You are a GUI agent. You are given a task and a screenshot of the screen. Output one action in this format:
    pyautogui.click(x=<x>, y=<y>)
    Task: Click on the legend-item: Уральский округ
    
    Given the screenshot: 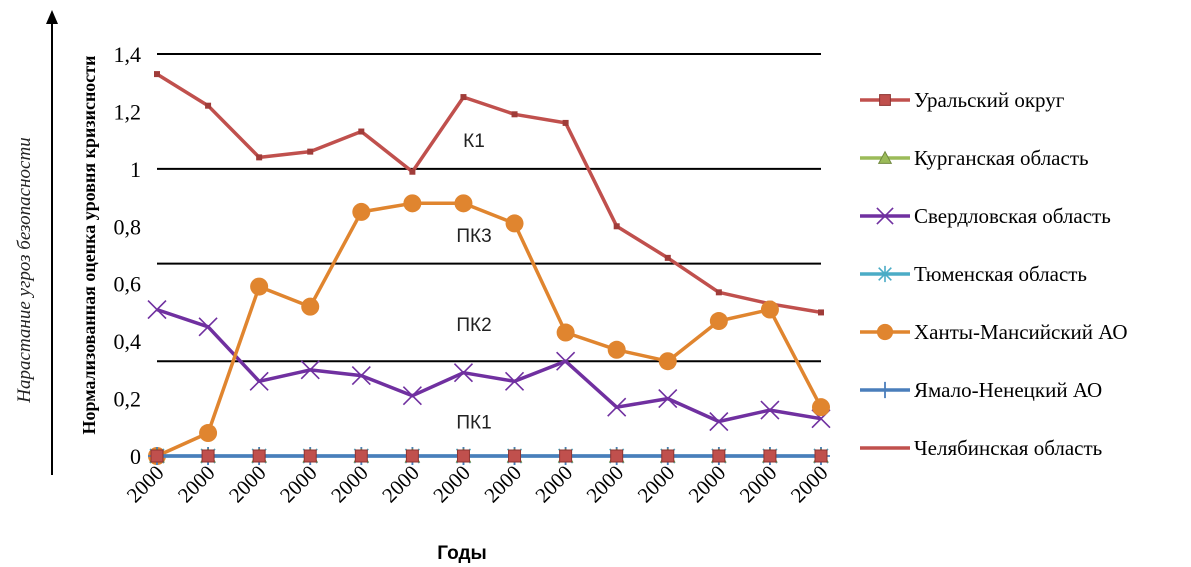 What is the action you would take?
    pyautogui.click(x=962, y=100)
    